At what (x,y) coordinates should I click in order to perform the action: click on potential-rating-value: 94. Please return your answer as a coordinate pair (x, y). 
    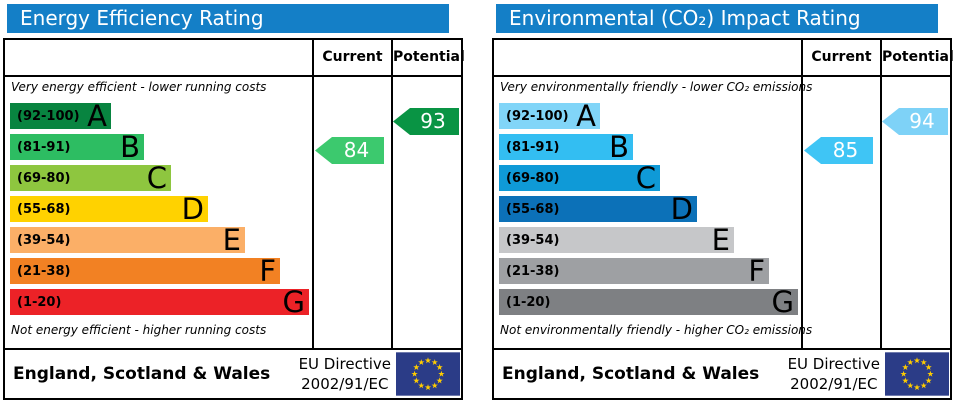
    Looking at the image, I should click on (922, 121).